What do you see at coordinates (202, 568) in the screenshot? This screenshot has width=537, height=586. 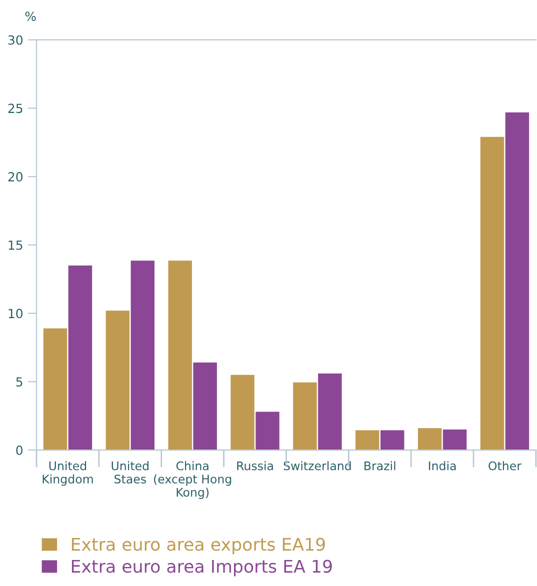 I see `legend-label: Extra euro area Imports EA 19` at bounding box center [202, 568].